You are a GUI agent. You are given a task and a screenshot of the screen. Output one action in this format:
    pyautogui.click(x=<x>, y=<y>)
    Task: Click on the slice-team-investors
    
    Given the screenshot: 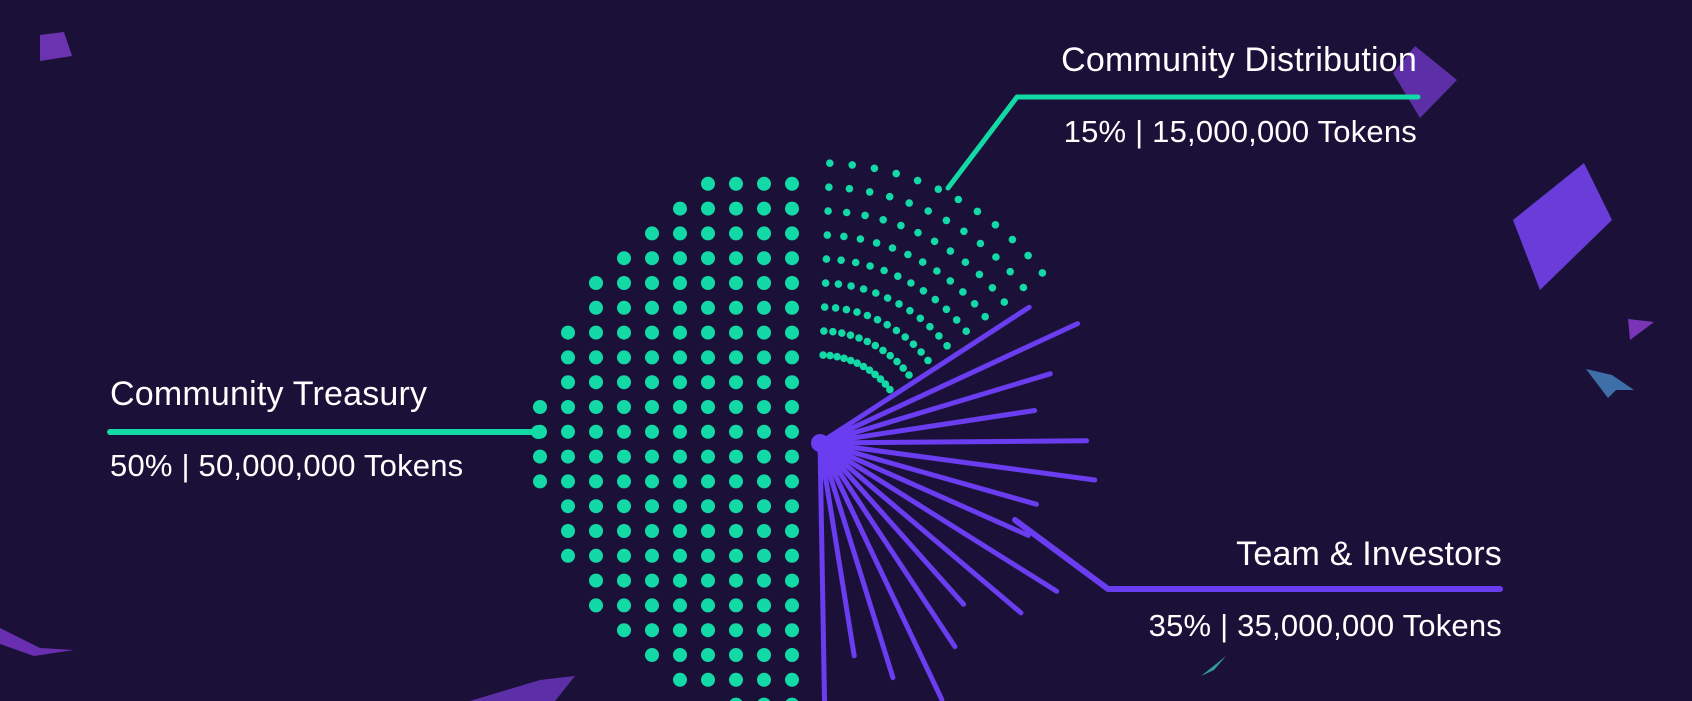 What is the action you would take?
    pyautogui.click(x=954, y=502)
    